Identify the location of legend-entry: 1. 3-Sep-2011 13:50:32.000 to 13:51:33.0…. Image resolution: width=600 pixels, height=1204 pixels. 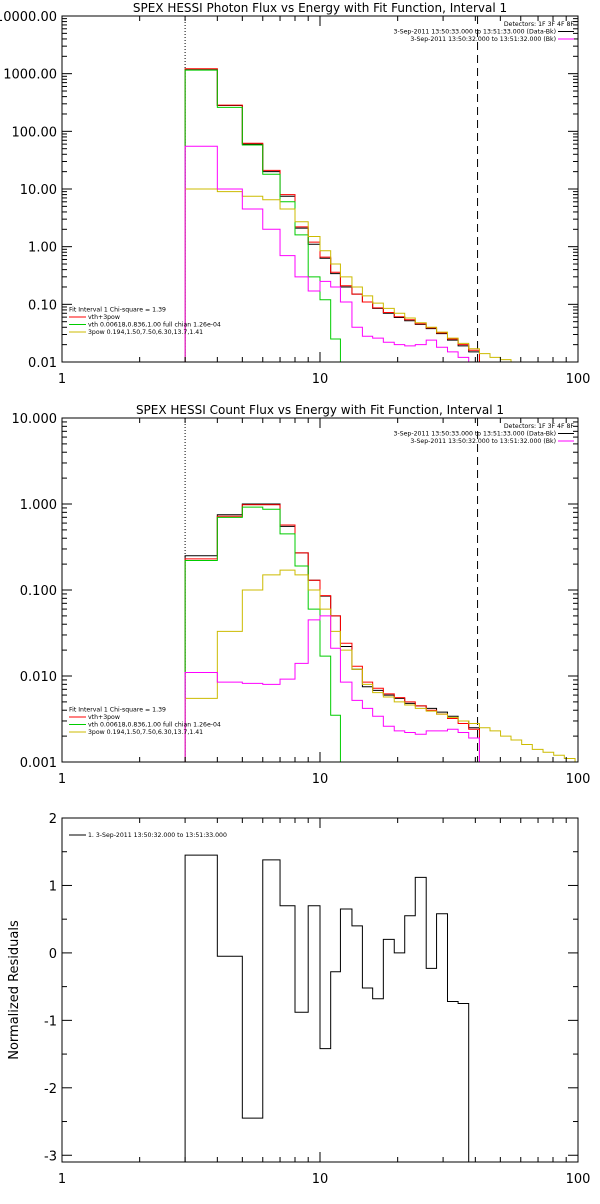
(157, 835).